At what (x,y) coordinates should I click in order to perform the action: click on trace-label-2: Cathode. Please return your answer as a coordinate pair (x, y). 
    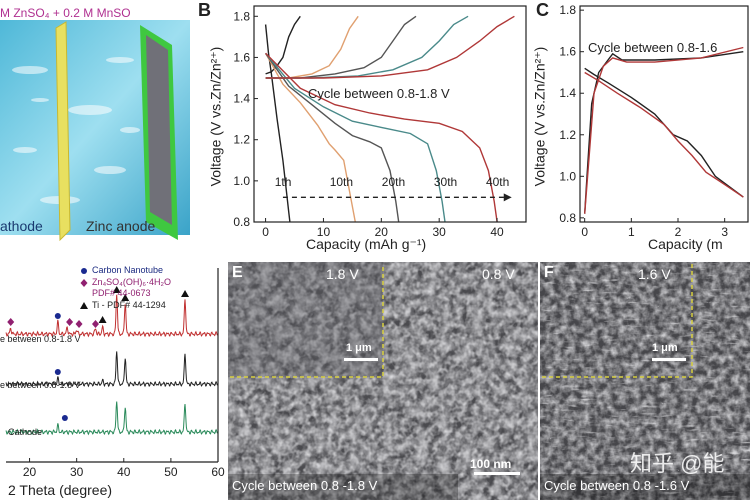
    Looking at the image, I should click on (25, 432).